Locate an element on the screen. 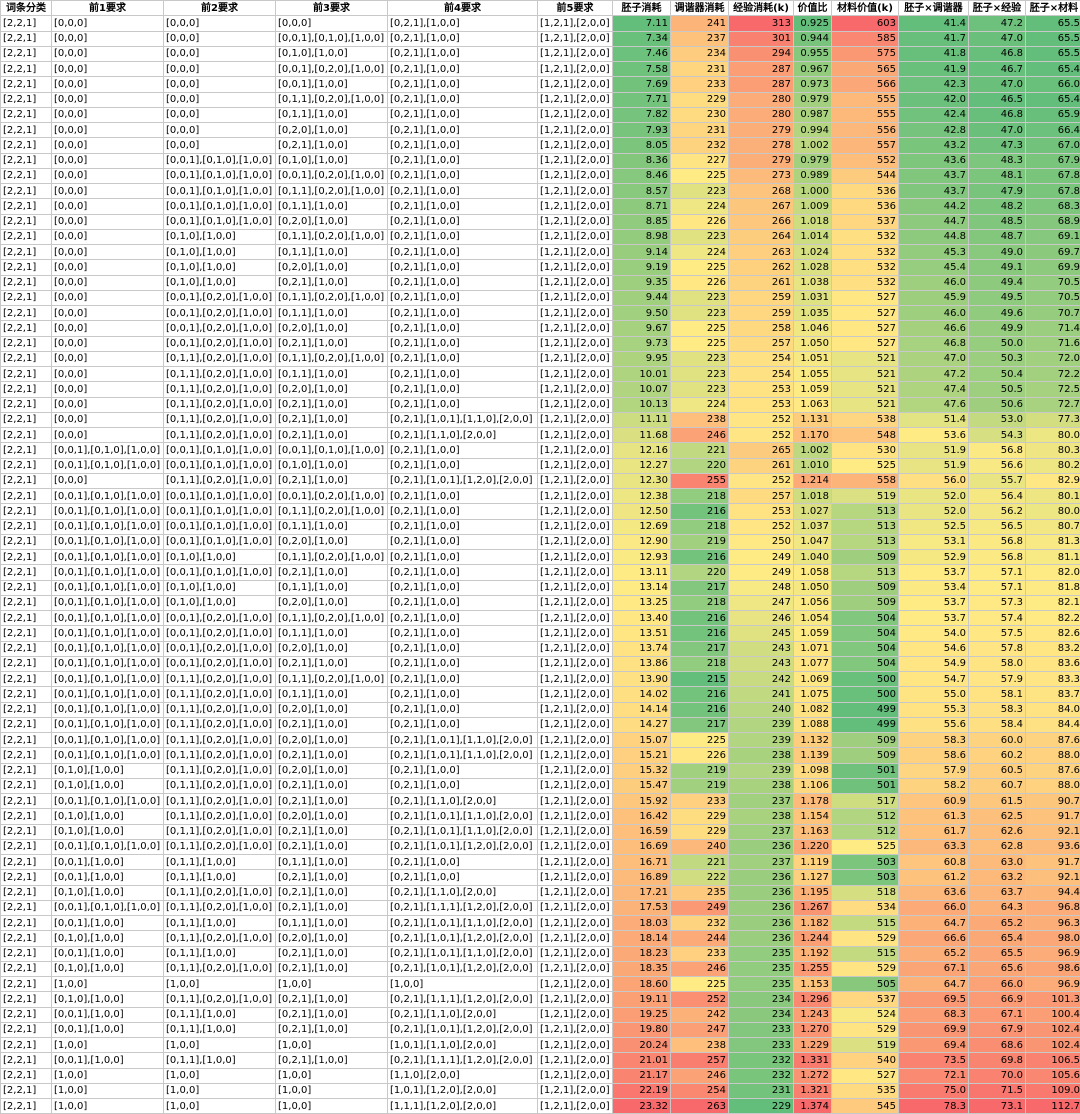 The image size is (1080, 1114). number-cell: 1.139 is located at coordinates (813, 755).